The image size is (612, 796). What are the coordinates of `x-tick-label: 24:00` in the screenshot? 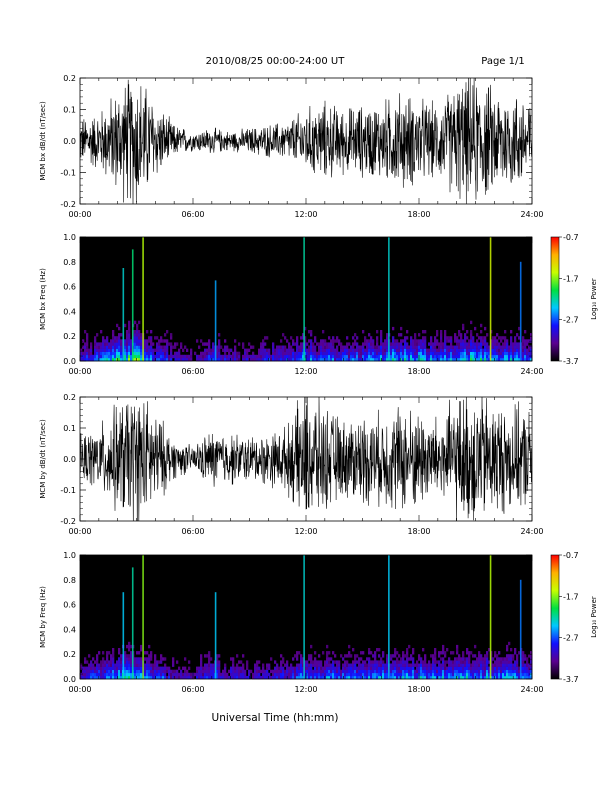 It's located at (531, 371).